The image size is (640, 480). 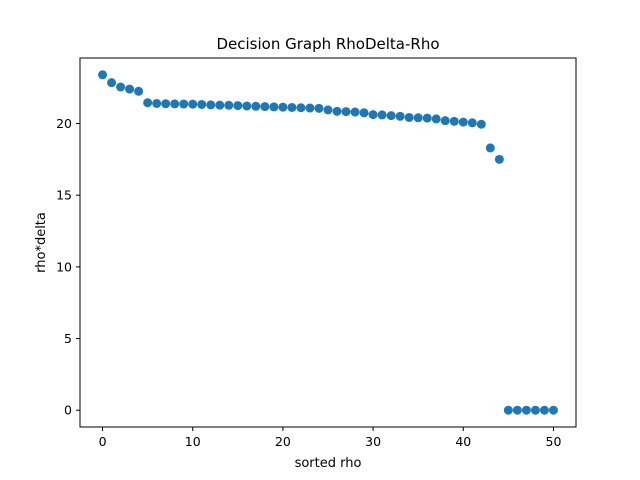 What do you see at coordinates (554, 441) in the screenshot?
I see `x-tick-label: 50` at bounding box center [554, 441].